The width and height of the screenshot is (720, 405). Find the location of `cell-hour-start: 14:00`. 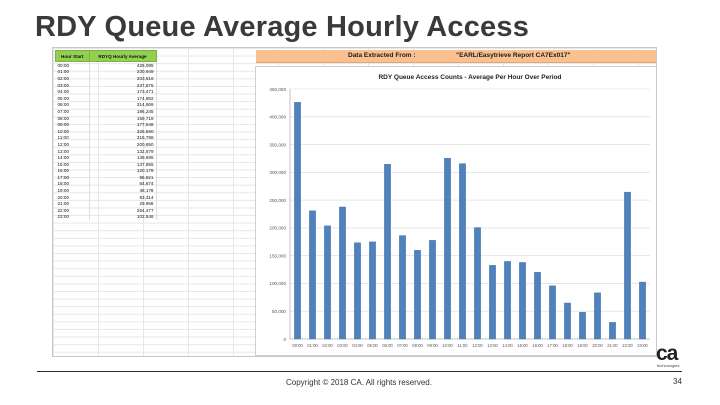

cell-hour-start: 14:00 is located at coordinates (72, 157).